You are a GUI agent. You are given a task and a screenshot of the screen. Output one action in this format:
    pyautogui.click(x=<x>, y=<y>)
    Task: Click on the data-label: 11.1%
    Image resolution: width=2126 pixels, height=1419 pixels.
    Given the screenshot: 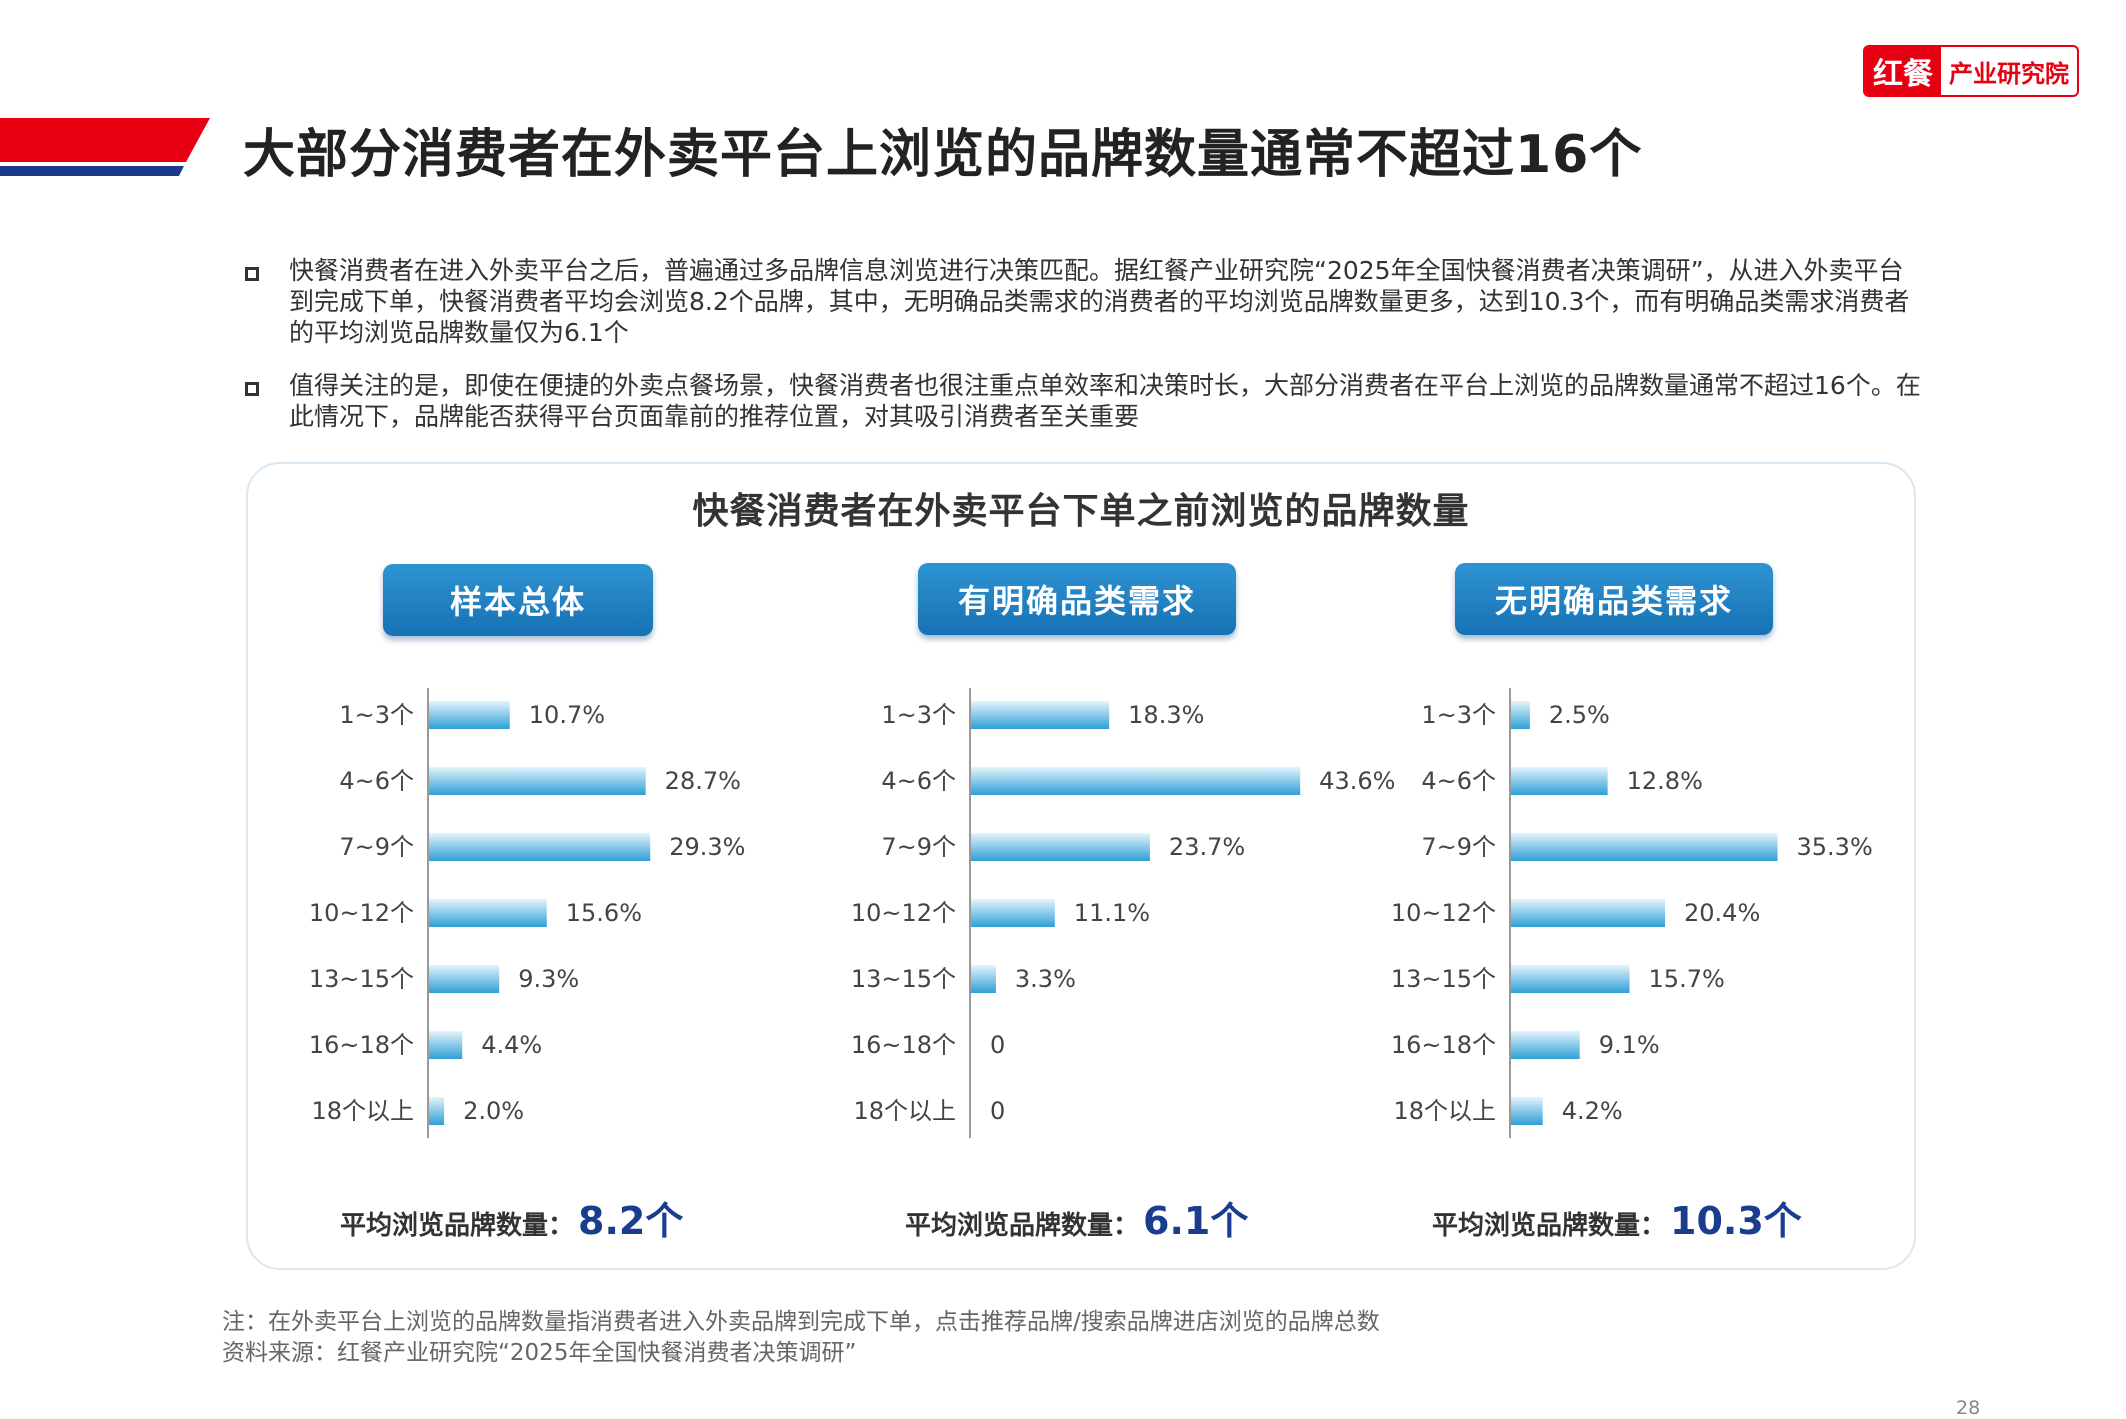 What is the action you would take?
    pyautogui.click(x=1112, y=913)
    